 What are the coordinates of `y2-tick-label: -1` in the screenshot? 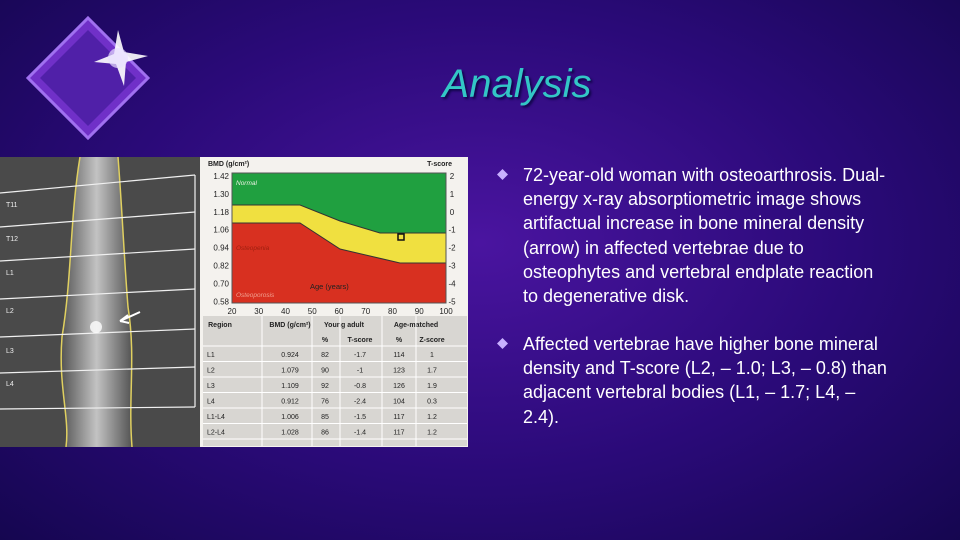 It's located at (452, 230).